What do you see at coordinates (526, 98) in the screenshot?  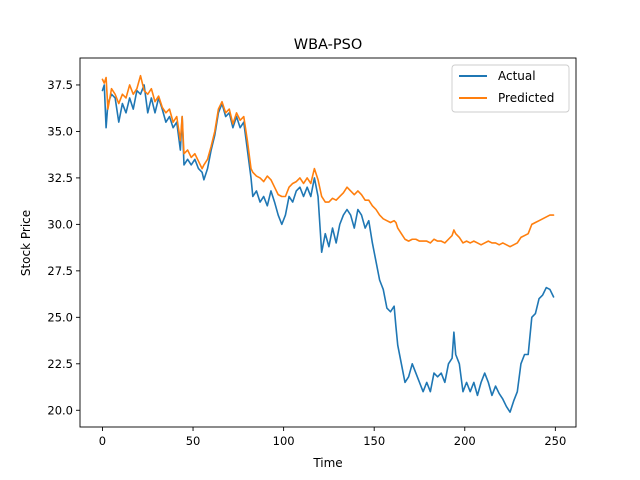 I see `legend-label-predicted: Predicted` at bounding box center [526, 98].